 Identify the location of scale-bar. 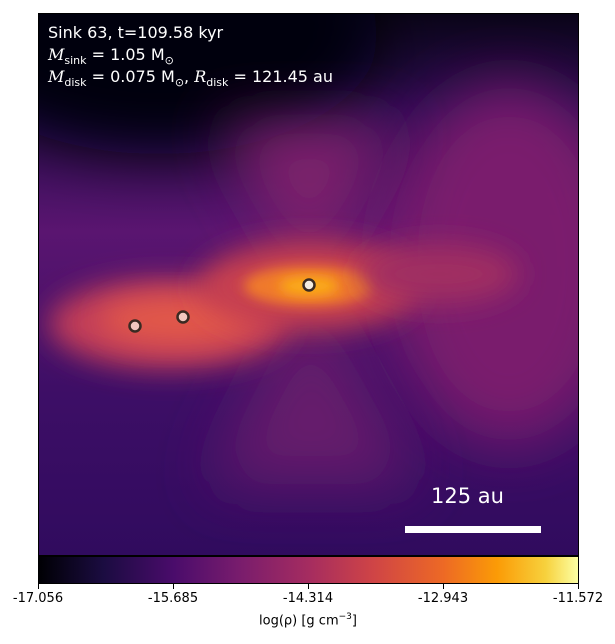
(473, 529).